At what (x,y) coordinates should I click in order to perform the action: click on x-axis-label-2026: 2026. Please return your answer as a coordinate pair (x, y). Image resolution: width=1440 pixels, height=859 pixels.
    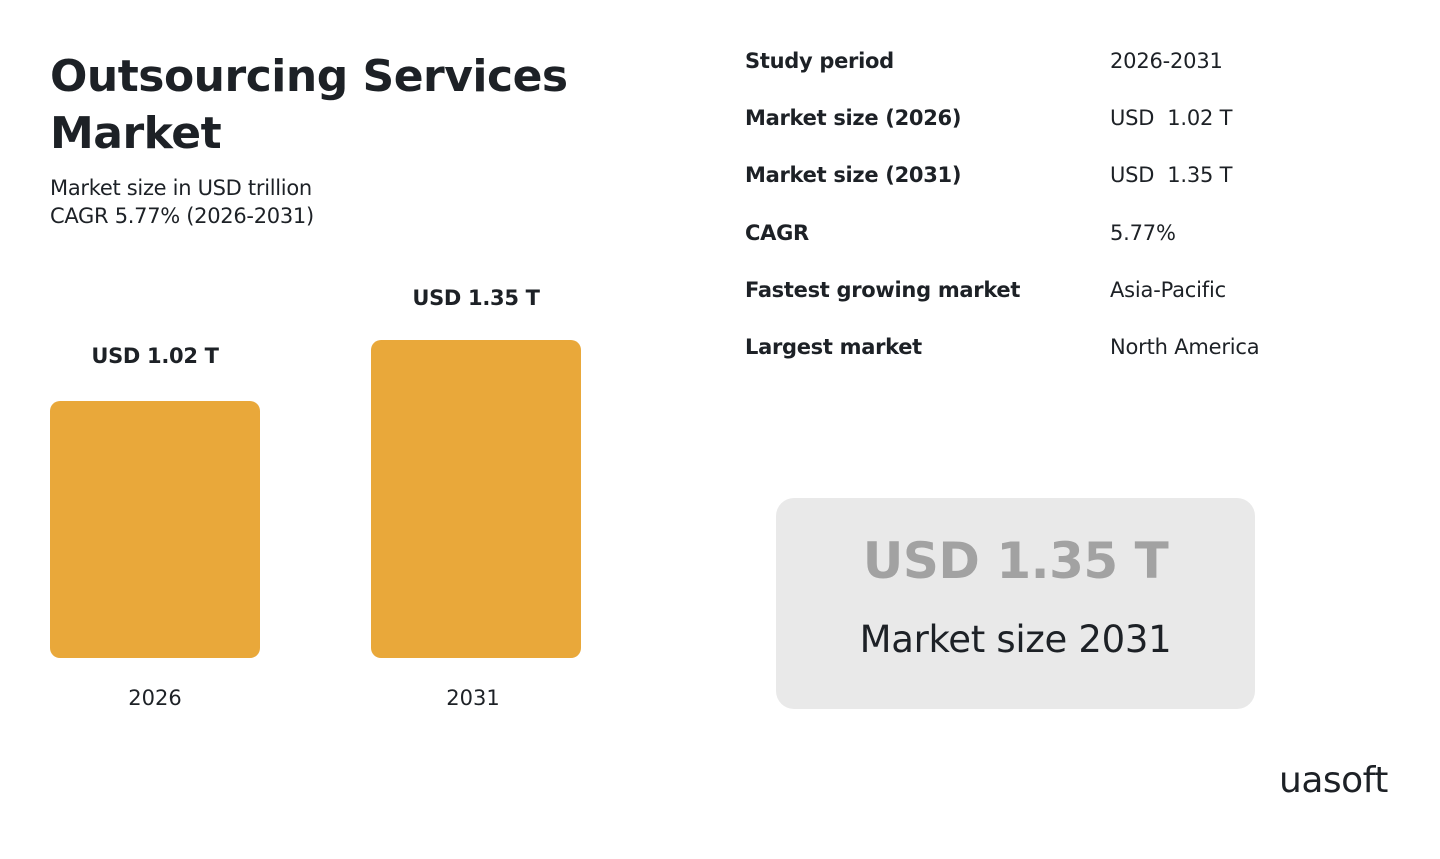
    Looking at the image, I should click on (155, 698).